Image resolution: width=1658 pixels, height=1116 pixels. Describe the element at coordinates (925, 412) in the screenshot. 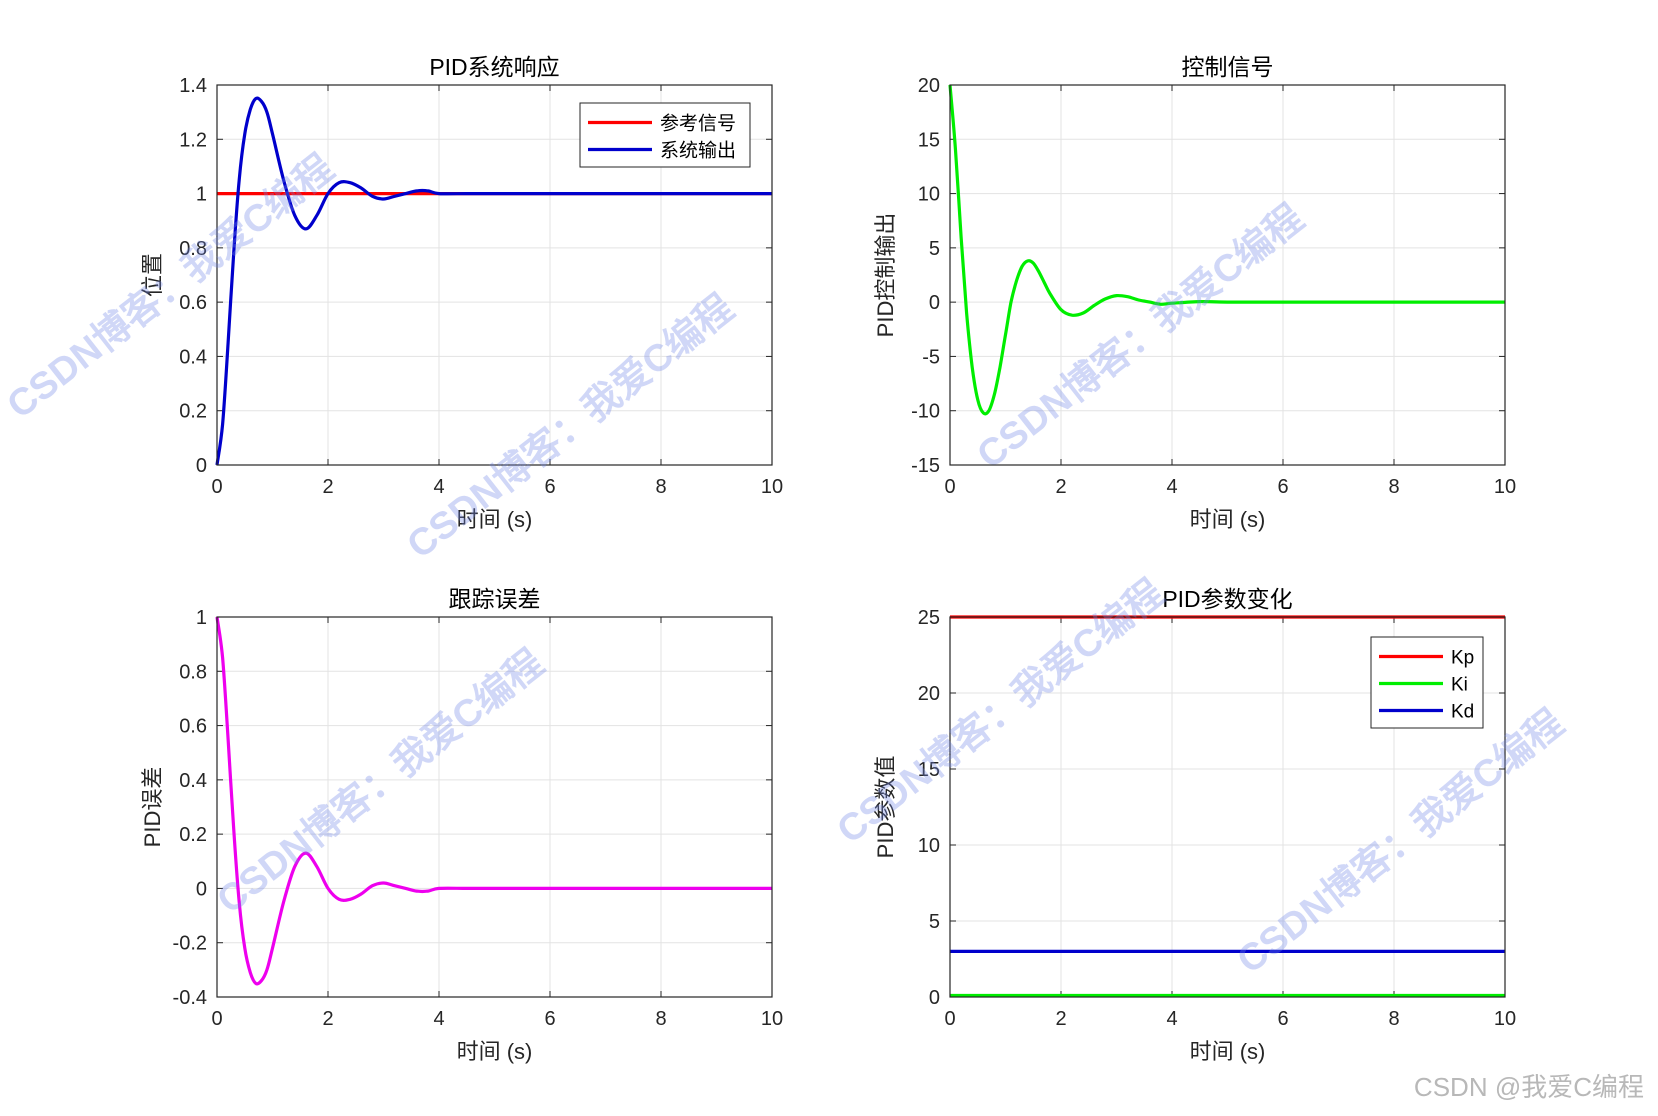

I see `y-tick-label: -10` at that location.